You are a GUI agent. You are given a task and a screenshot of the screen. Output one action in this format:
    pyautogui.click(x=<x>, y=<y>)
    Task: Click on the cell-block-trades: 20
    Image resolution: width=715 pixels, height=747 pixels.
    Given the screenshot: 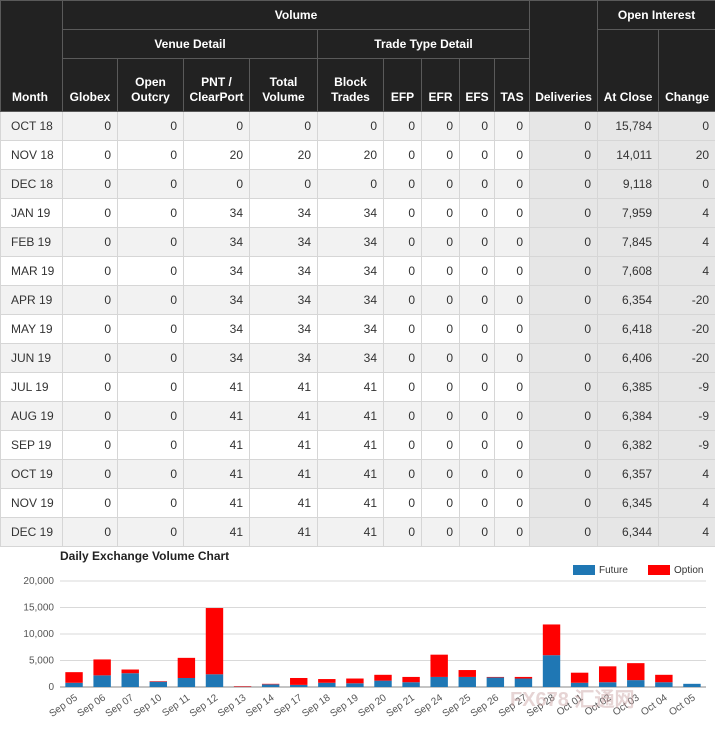 What is the action you would take?
    pyautogui.click(x=350, y=155)
    